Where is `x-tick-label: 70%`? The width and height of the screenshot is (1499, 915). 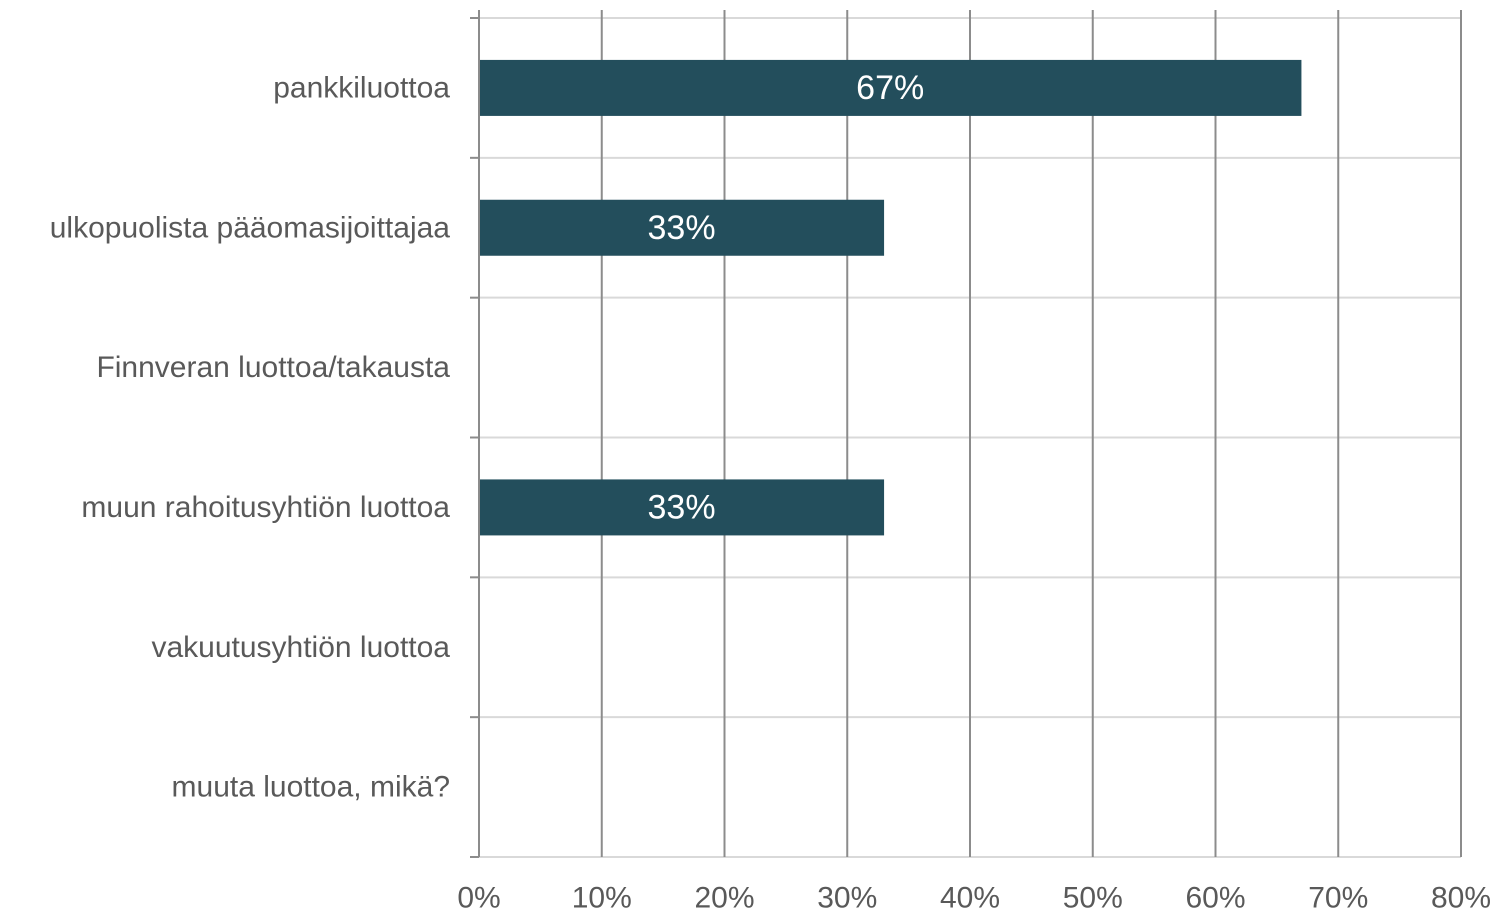 x-tick-label: 70% is located at coordinates (1338, 898).